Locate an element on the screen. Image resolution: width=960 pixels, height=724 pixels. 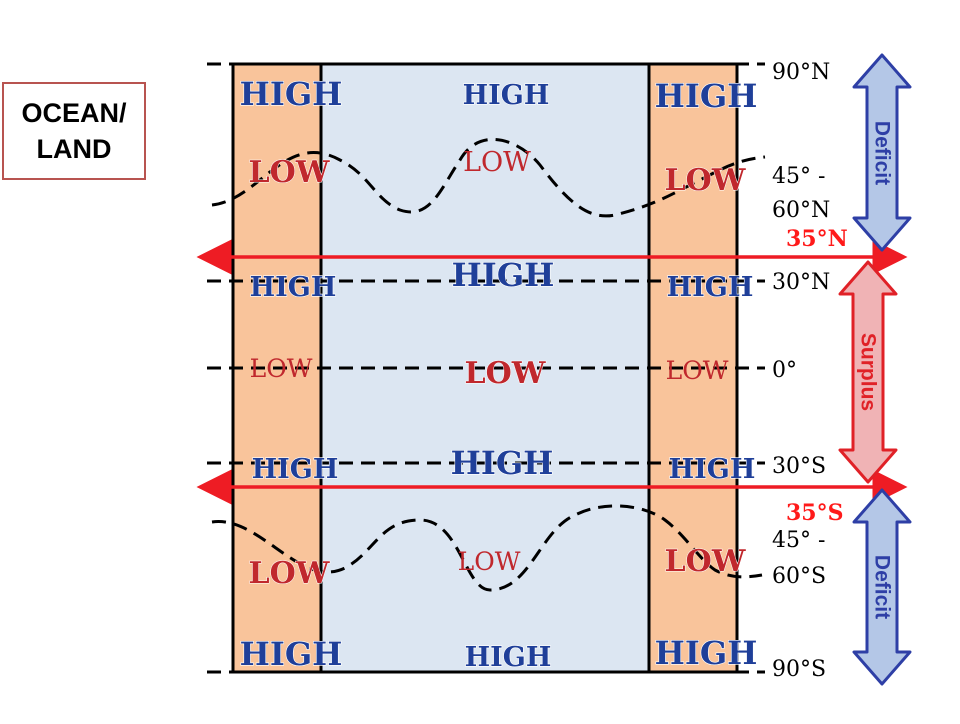
subpolar-wave-north is located at coordinates (488, 178).